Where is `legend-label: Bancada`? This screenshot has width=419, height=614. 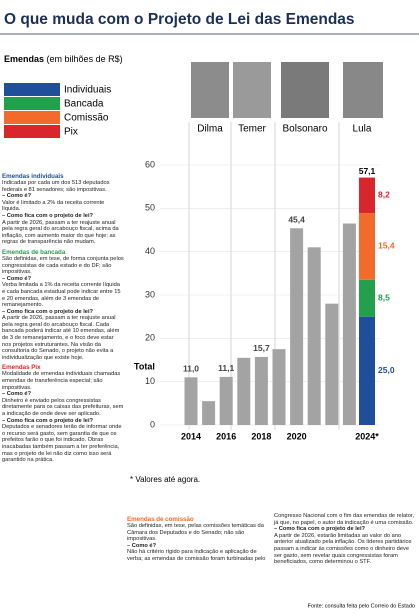 legend-label: Bancada is located at coordinates (84, 104).